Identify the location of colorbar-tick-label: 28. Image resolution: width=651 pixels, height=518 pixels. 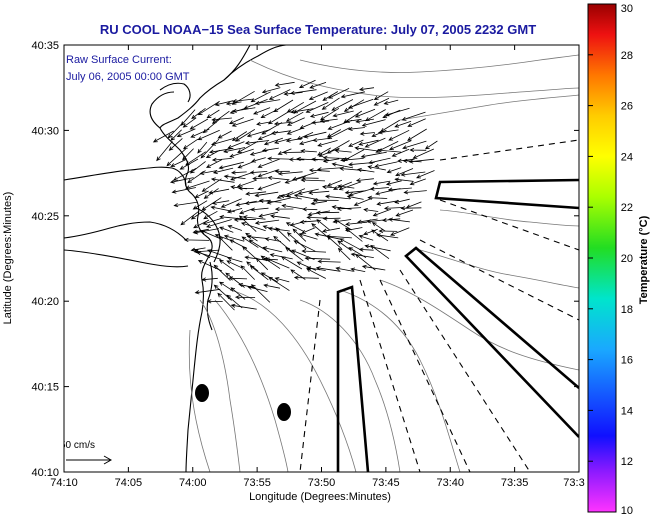
(627, 56).